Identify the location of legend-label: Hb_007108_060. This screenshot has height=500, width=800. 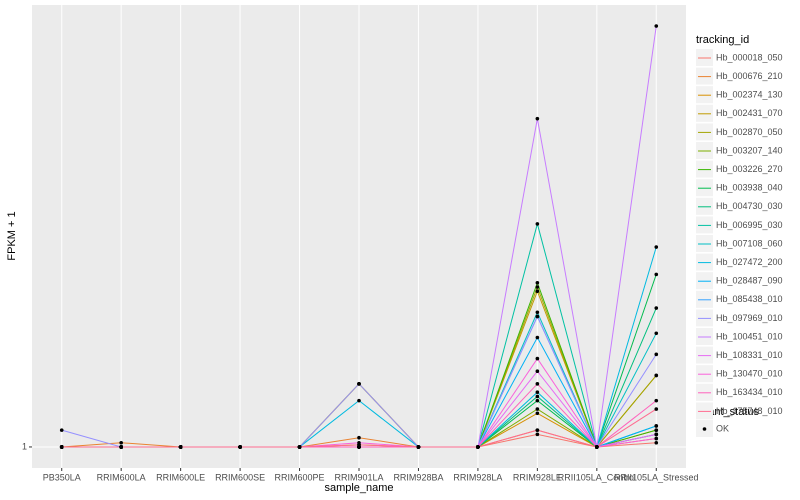
(749, 243).